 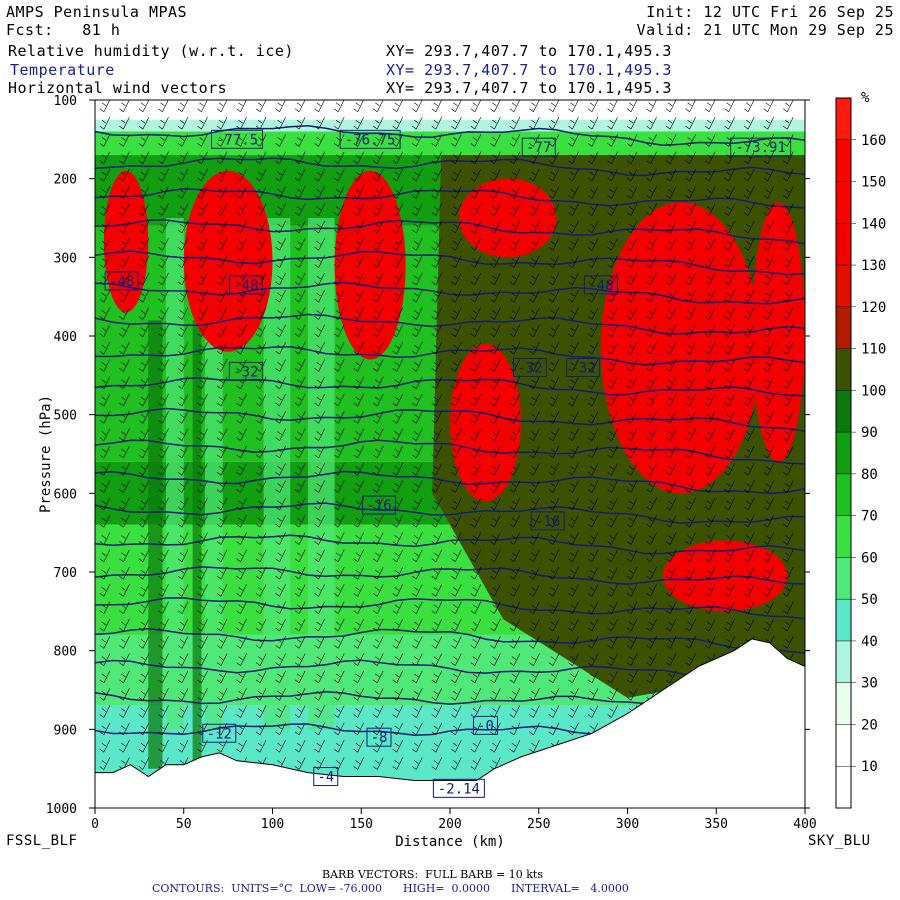 I want to click on rh-region, so click(x=370, y=265).